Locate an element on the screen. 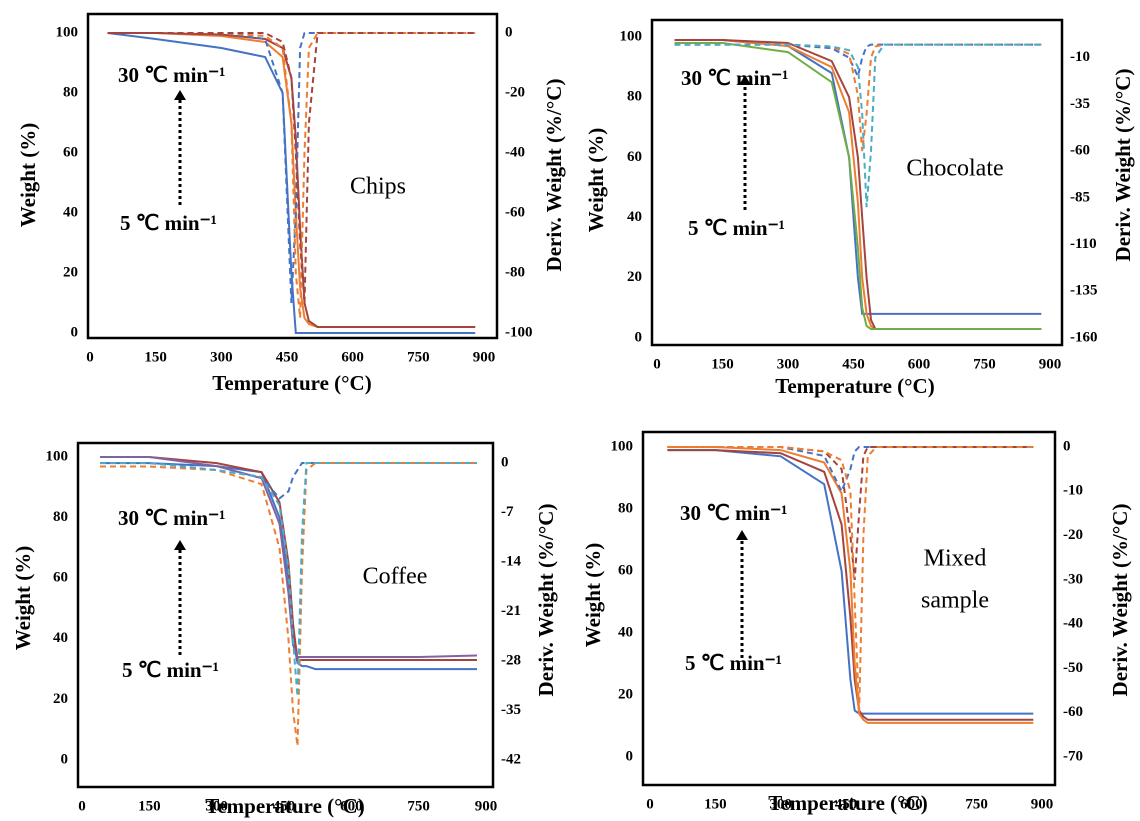  y2-tick-label: -110 is located at coordinates (1083, 244).